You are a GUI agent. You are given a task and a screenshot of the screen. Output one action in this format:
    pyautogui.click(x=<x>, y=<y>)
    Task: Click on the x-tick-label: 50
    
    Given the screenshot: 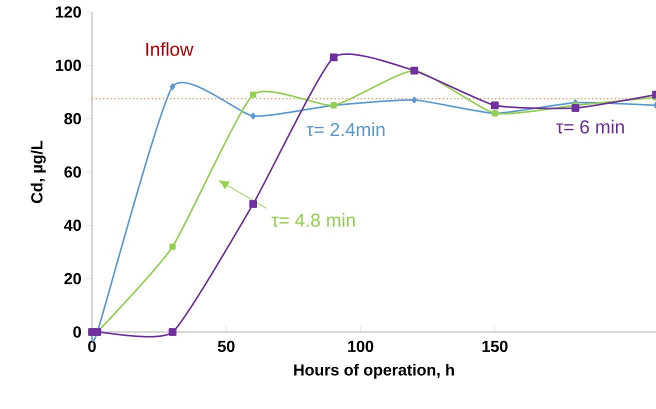 What is the action you would take?
    pyautogui.click(x=226, y=346)
    